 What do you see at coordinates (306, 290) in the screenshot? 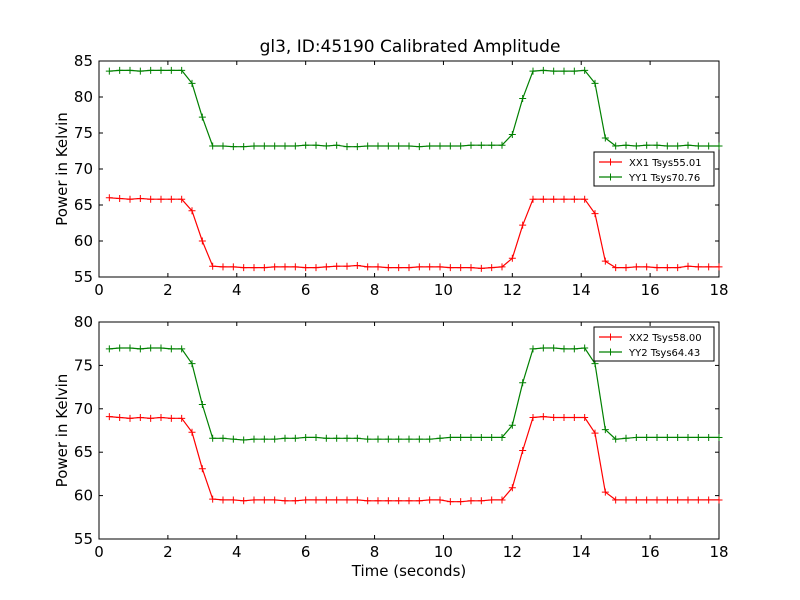
I see `top-x-tick-label: 6` at bounding box center [306, 290].